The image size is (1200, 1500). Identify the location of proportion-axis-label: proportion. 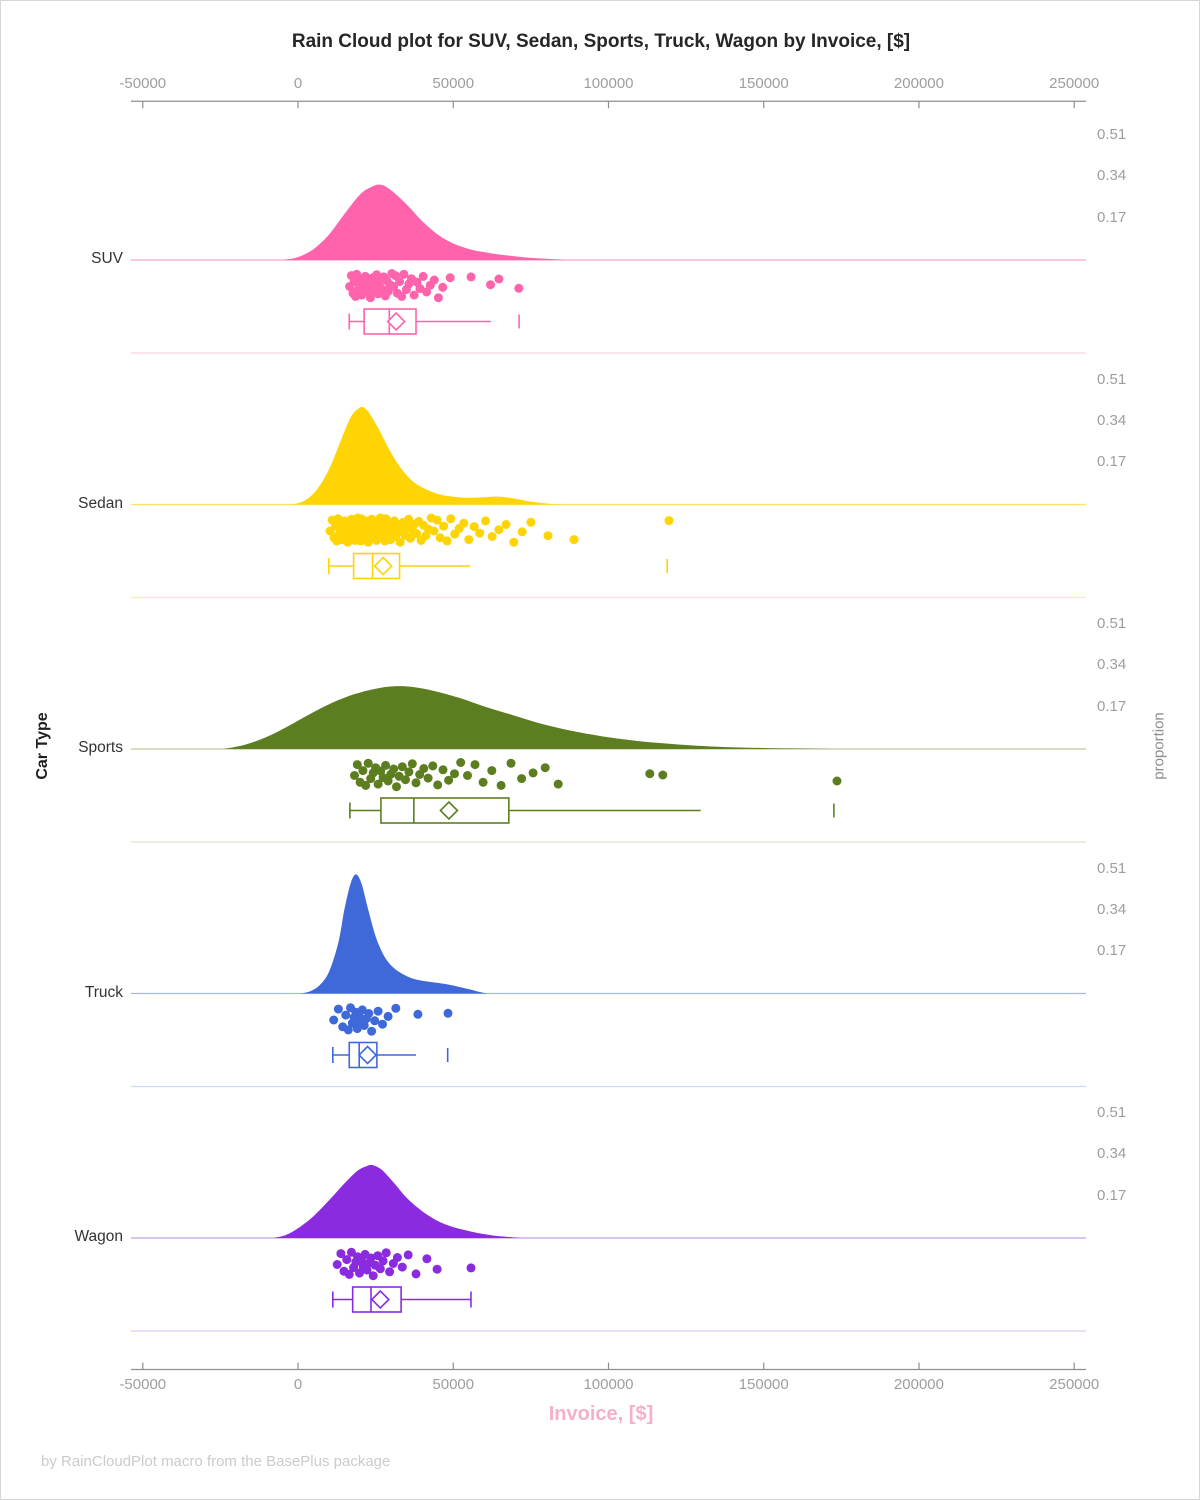
(1159, 746).